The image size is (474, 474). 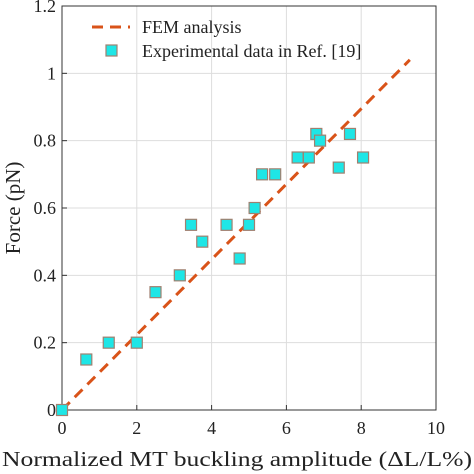 What do you see at coordinates (436, 428) in the screenshot?
I see `x-tick-label: 10` at bounding box center [436, 428].